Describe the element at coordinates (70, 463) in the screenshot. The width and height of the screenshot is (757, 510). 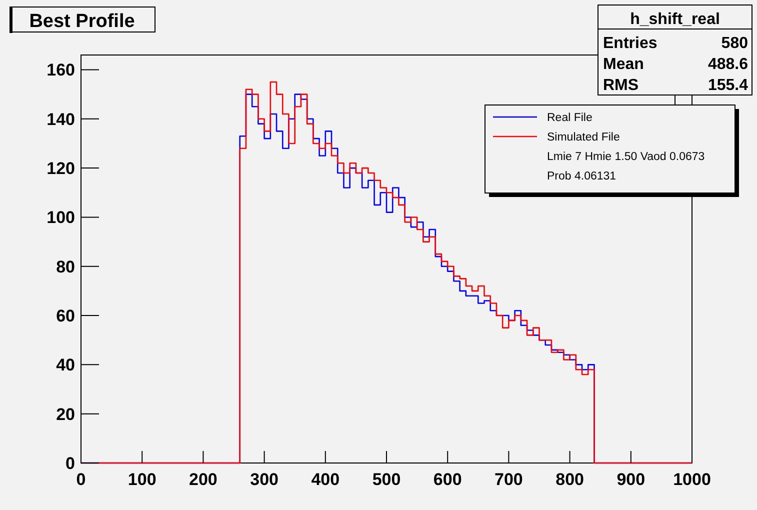
I see `y-tick-label: 0` at that location.